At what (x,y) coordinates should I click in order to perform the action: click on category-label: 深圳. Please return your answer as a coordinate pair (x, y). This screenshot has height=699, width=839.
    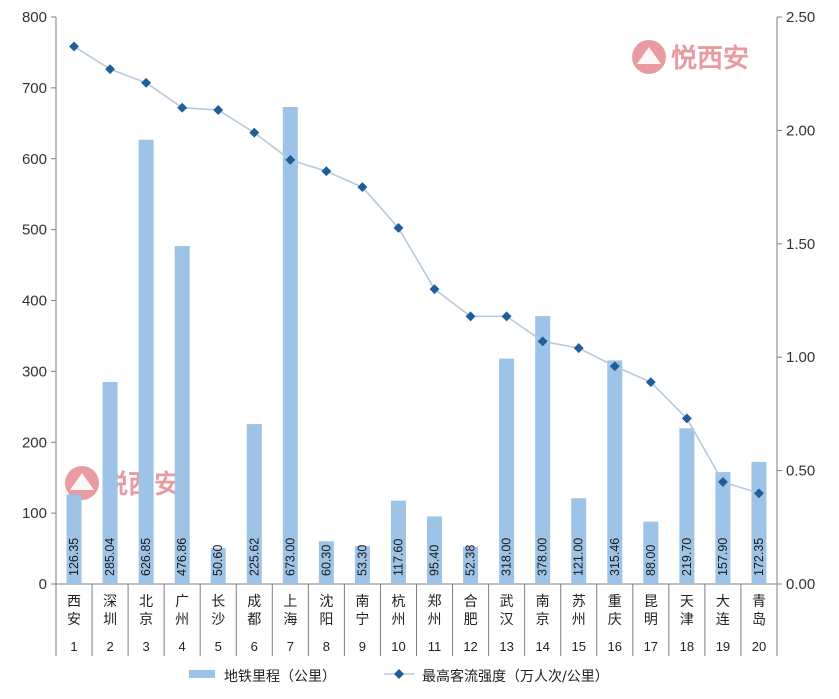
    Looking at the image, I should click on (110, 611).